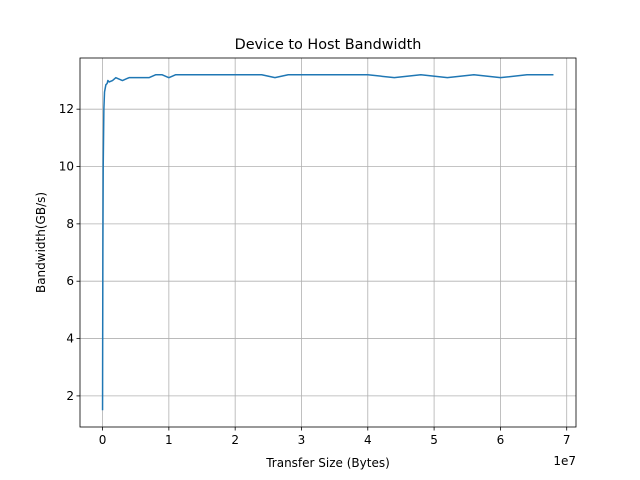 The image size is (640, 480). I want to click on x-axis-offset-label: 1e7, so click(564, 461).